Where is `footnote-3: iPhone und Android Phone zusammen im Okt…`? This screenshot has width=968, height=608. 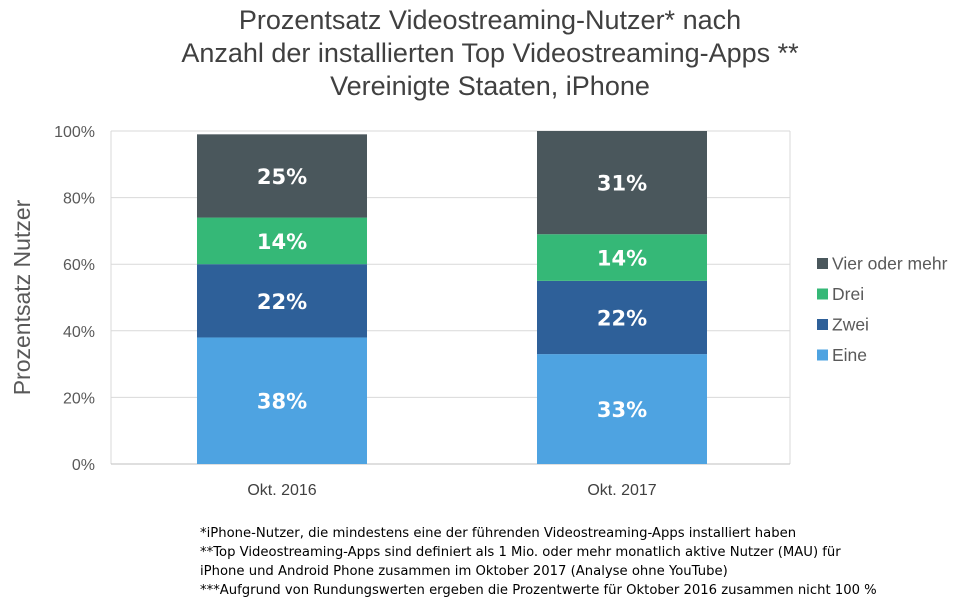 footnote-3: iPhone und Android Phone zusammen im Okt… is located at coordinates (464, 571).